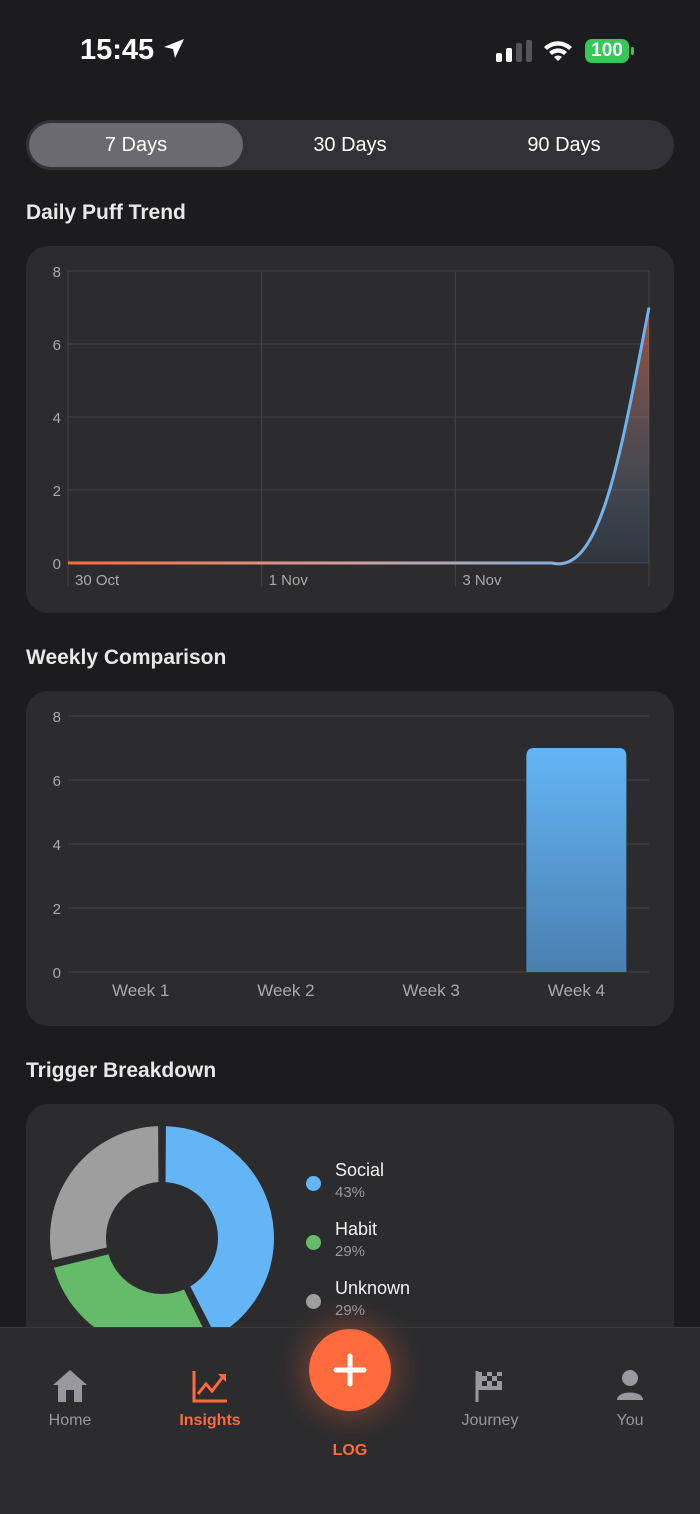  I want to click on log-label: LOG, so click(350, 1450).